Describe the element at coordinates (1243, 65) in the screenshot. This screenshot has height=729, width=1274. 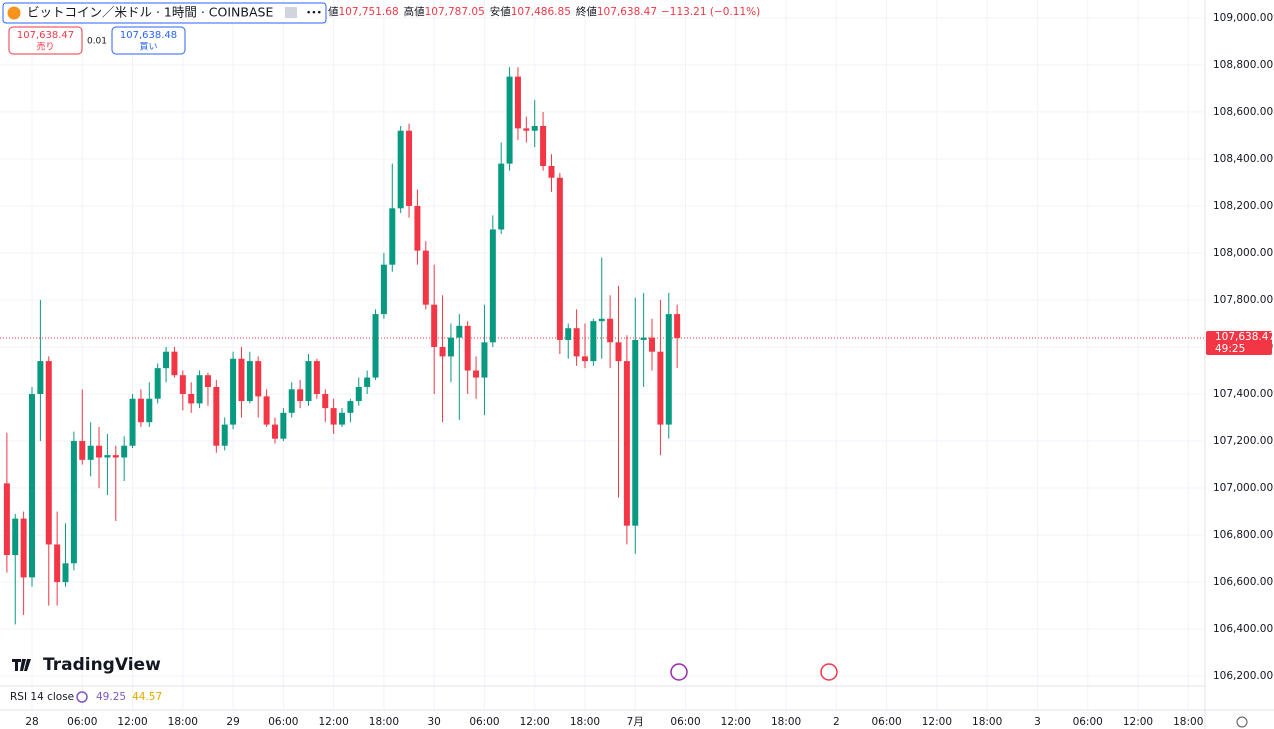
I see `y-tick-label: 108,800.00` at that location.